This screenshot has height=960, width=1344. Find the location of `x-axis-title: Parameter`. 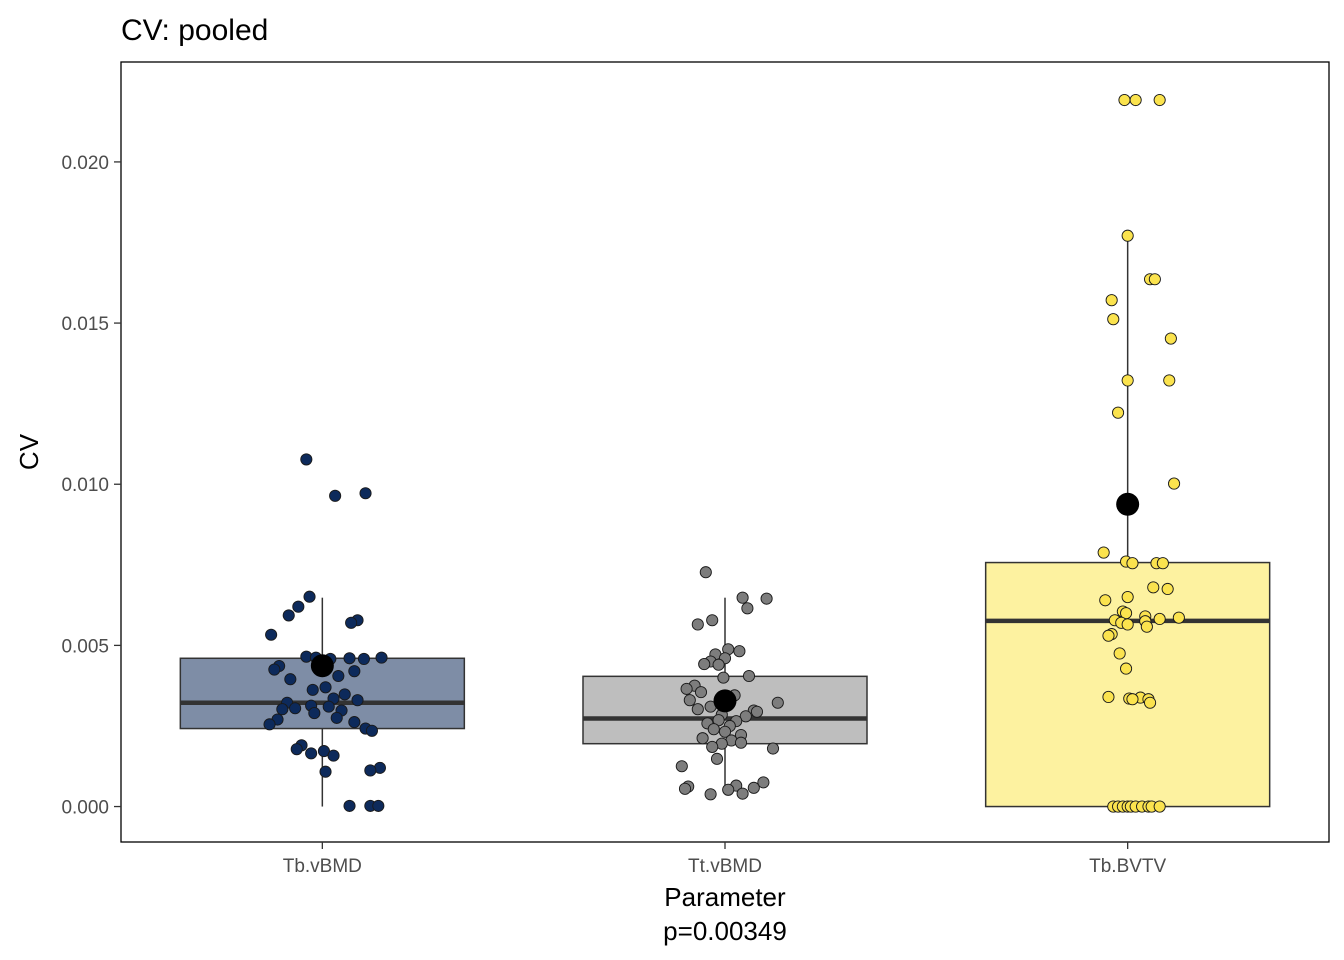

x-axis-title: Parameter is located at coordinates (725, 897).